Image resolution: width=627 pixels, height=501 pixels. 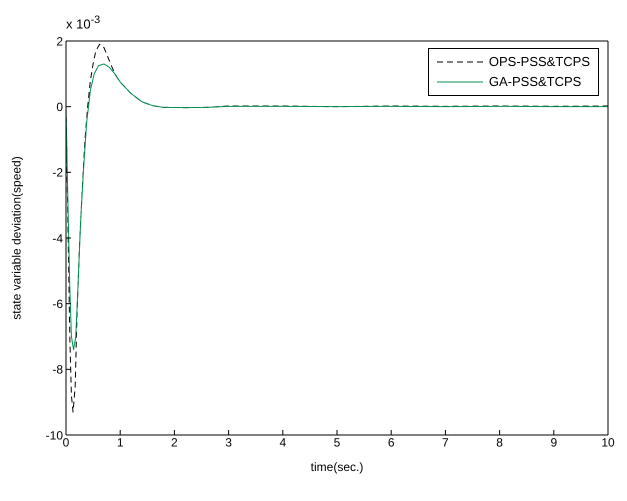 What do you see at coordinates (337, 467) in the screenshot?
I see `x-axis-title: time(sec.)` at bounding box center [337, 467].